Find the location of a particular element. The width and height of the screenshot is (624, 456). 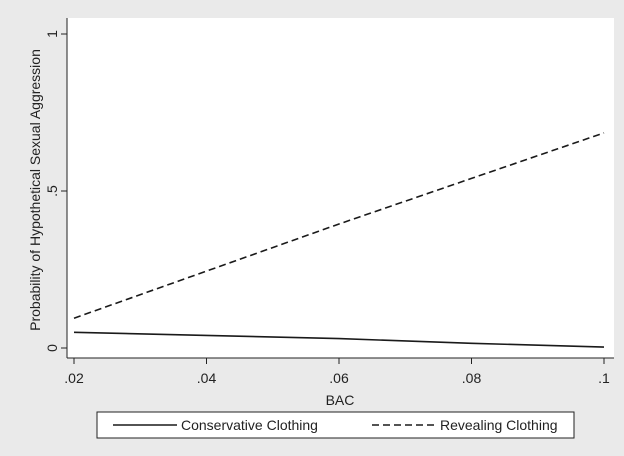

x-tick-label: .02 is located at coordinates (74, 378).